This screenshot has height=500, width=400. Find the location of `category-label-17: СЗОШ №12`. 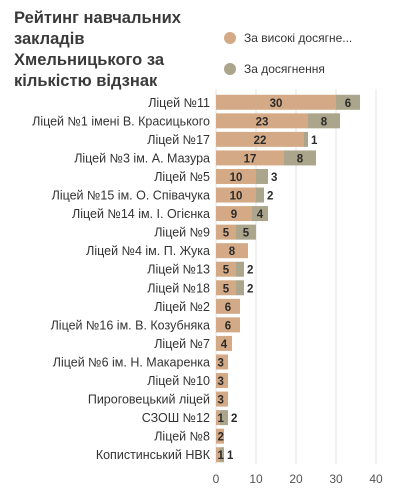

category-label-17: СЗОШ №12 is located at coordinates (176, 418).